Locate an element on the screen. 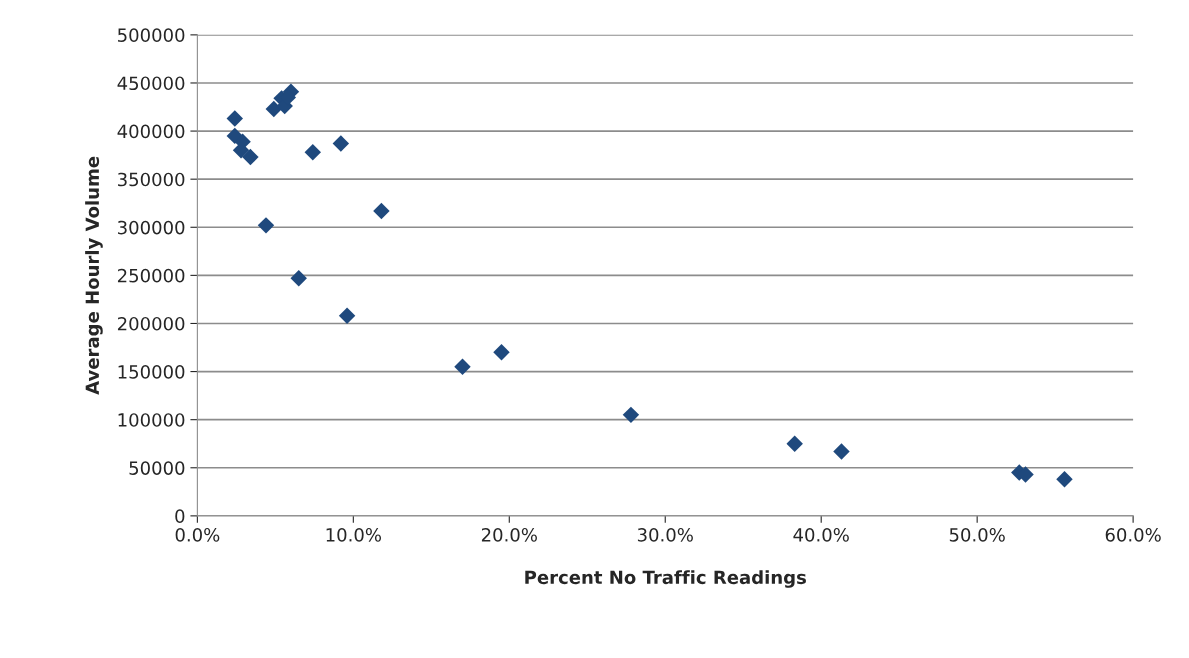 This screenshot has width=1189, height=658. x-tick-label: 10.0% is located at coordinates (354, 535).